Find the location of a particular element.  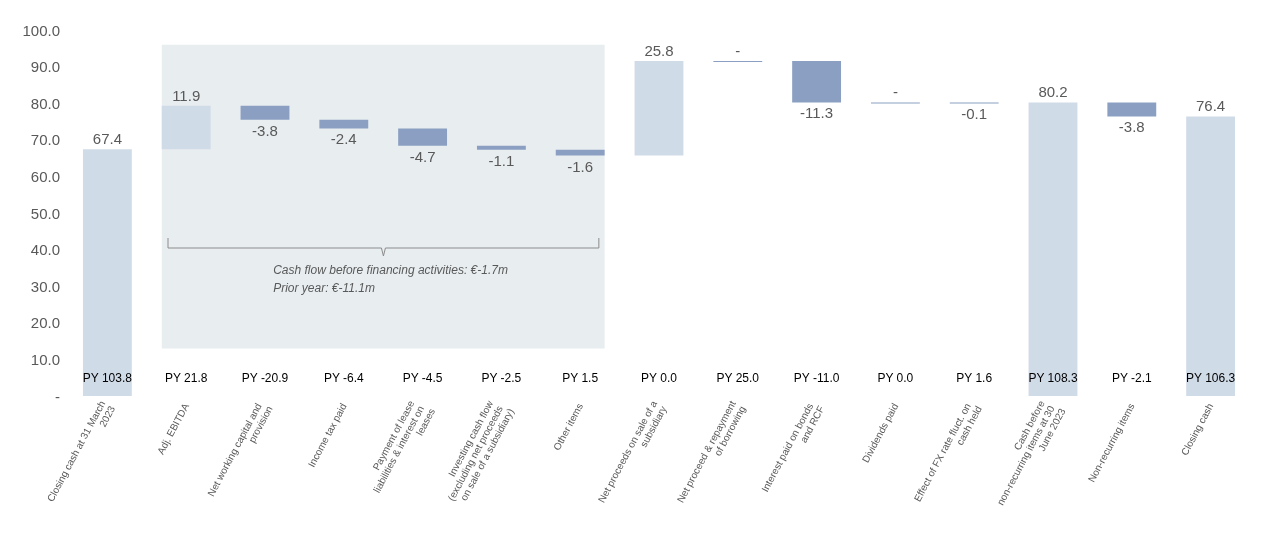

y-tick-label: 80.0 is located at coordinates (45, 103).